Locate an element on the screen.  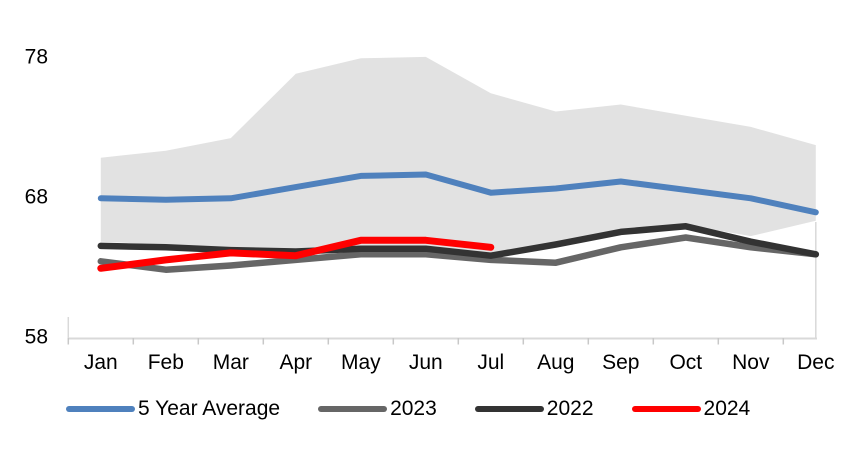
x-axis-tick-label: Jul is located at coordinates (491, 362).